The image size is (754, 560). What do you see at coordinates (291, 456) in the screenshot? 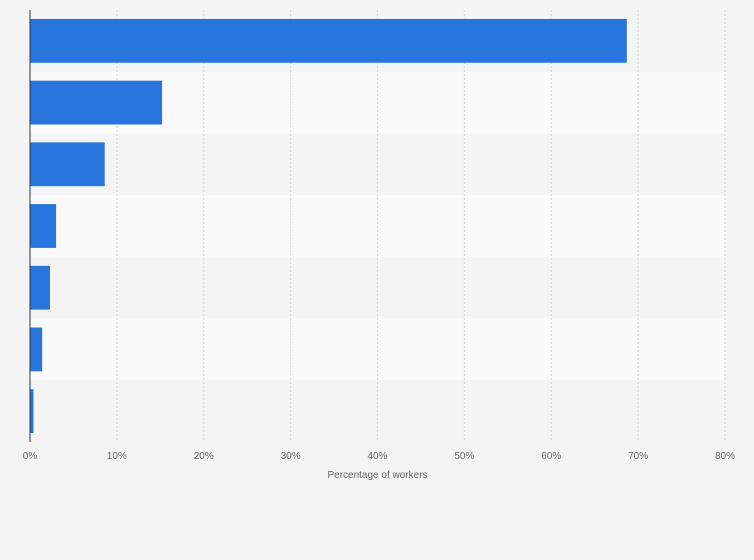
I see `x-tick-label: 30%` at bounding box center [291, 456].